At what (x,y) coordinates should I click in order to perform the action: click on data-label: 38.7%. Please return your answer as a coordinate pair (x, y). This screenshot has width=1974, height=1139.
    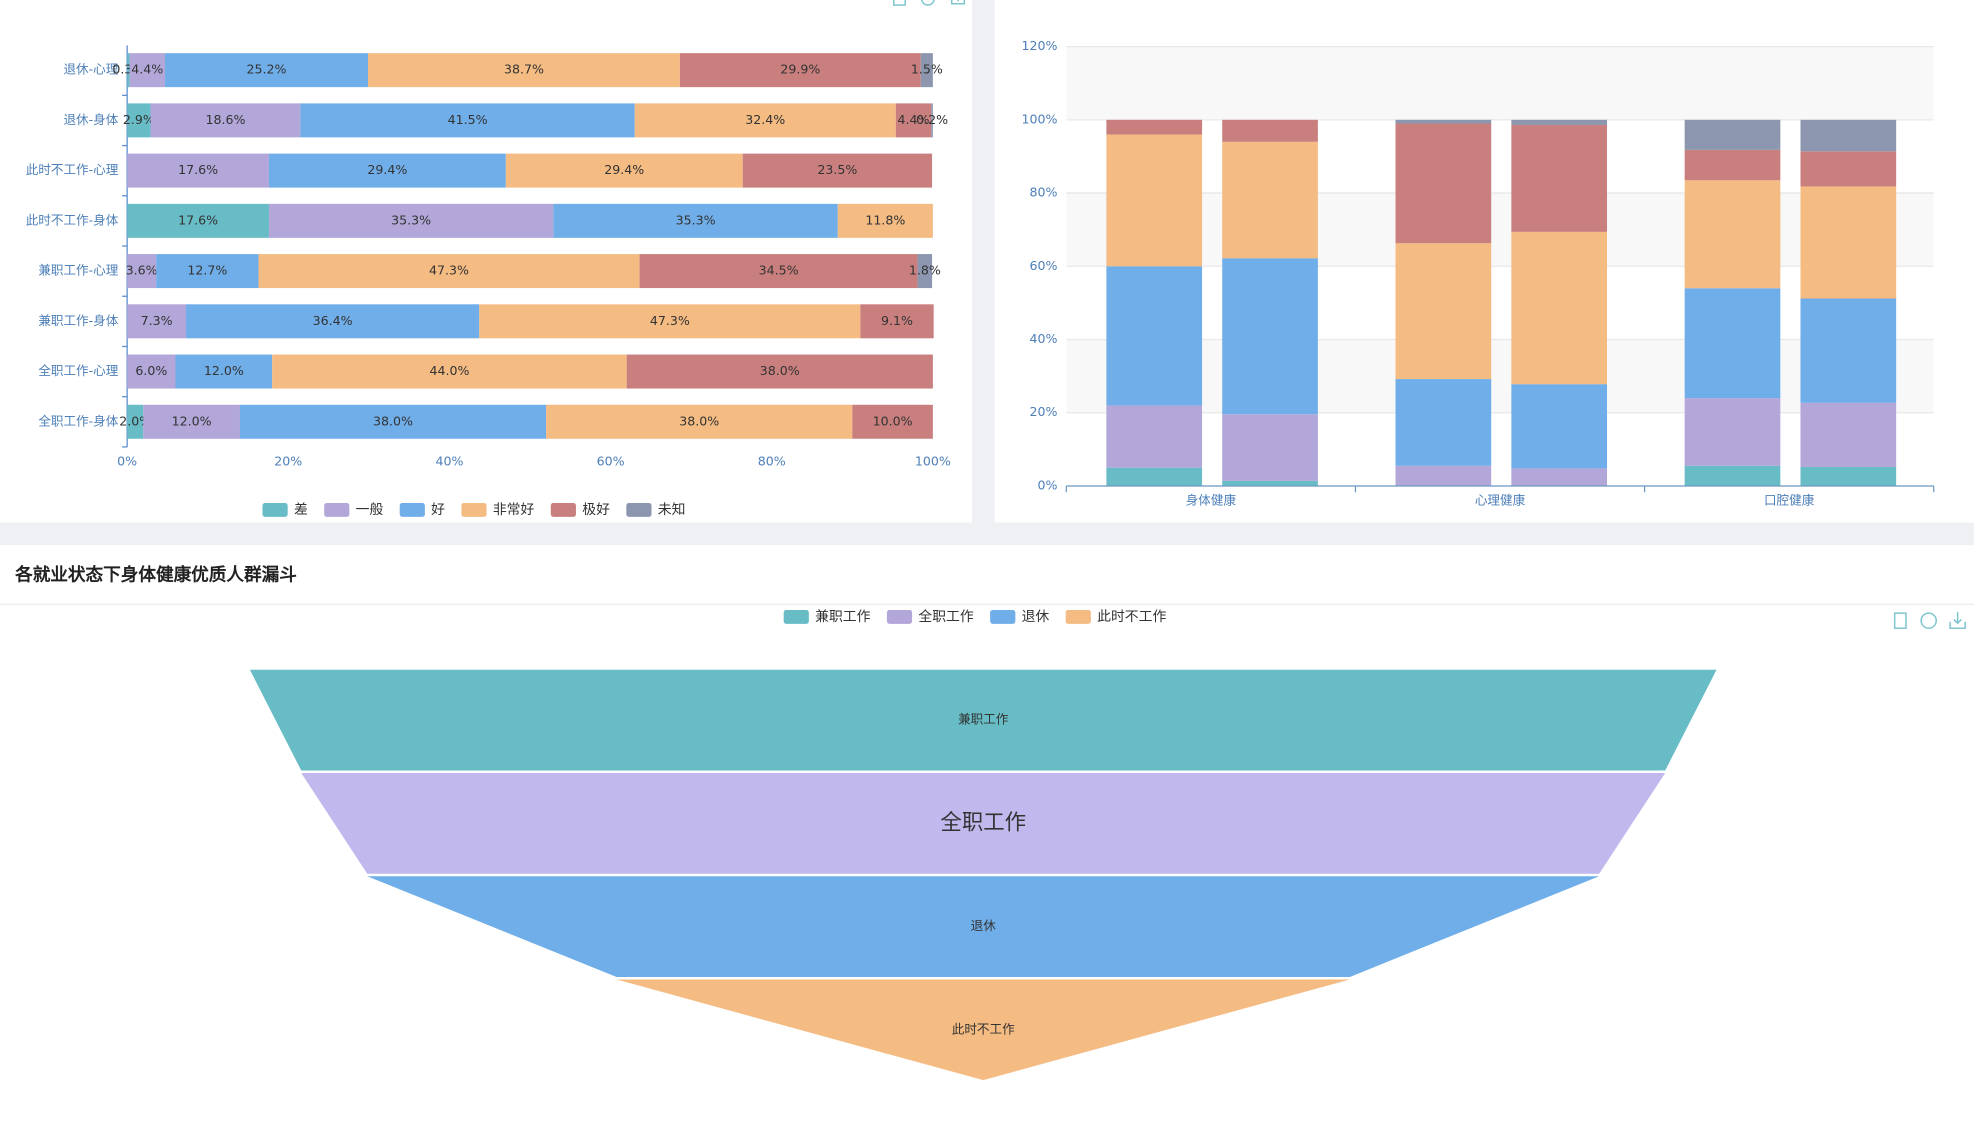
    Looking at the image, I should click on (524, 69).